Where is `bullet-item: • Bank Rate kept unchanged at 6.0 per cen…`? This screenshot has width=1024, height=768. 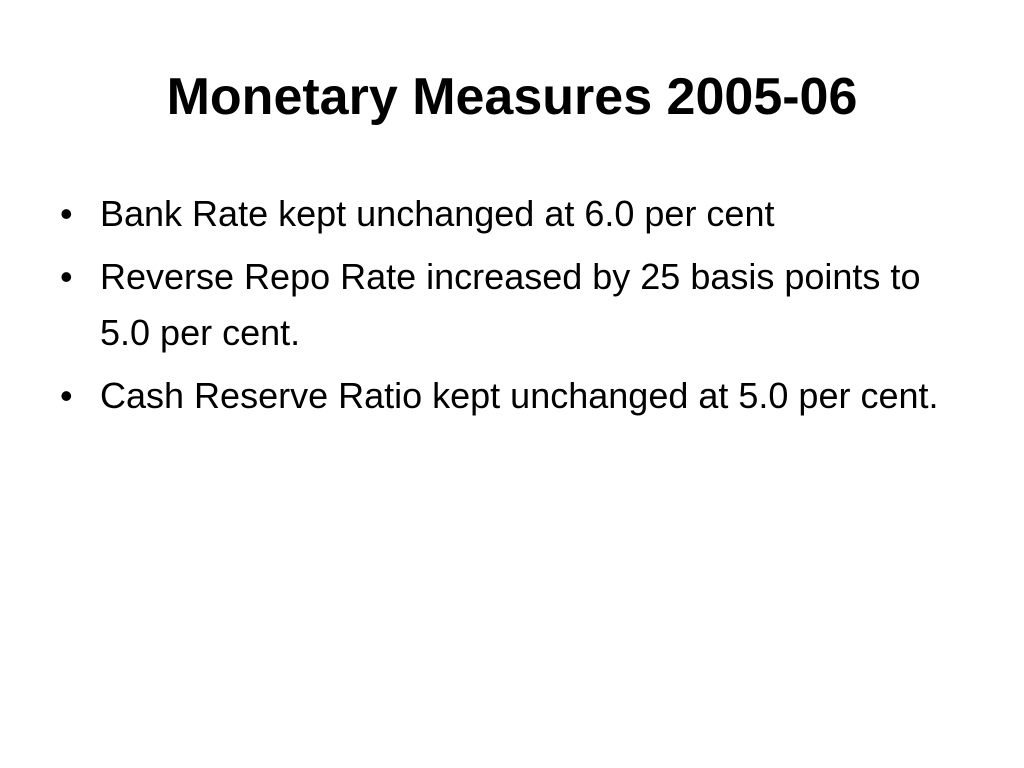
bullet-item: • Bank Rate kept unchanged at 6.0 per cen… is located at coordinates (511, 214).